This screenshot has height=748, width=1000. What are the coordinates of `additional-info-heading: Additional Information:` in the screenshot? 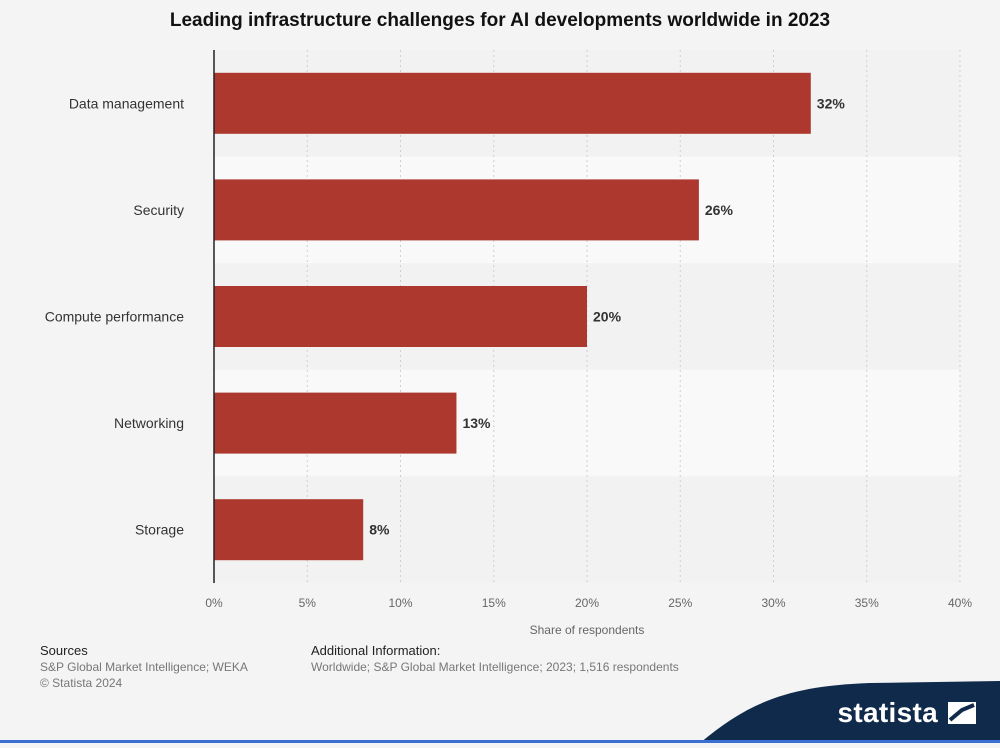 It's located at (376, 650).